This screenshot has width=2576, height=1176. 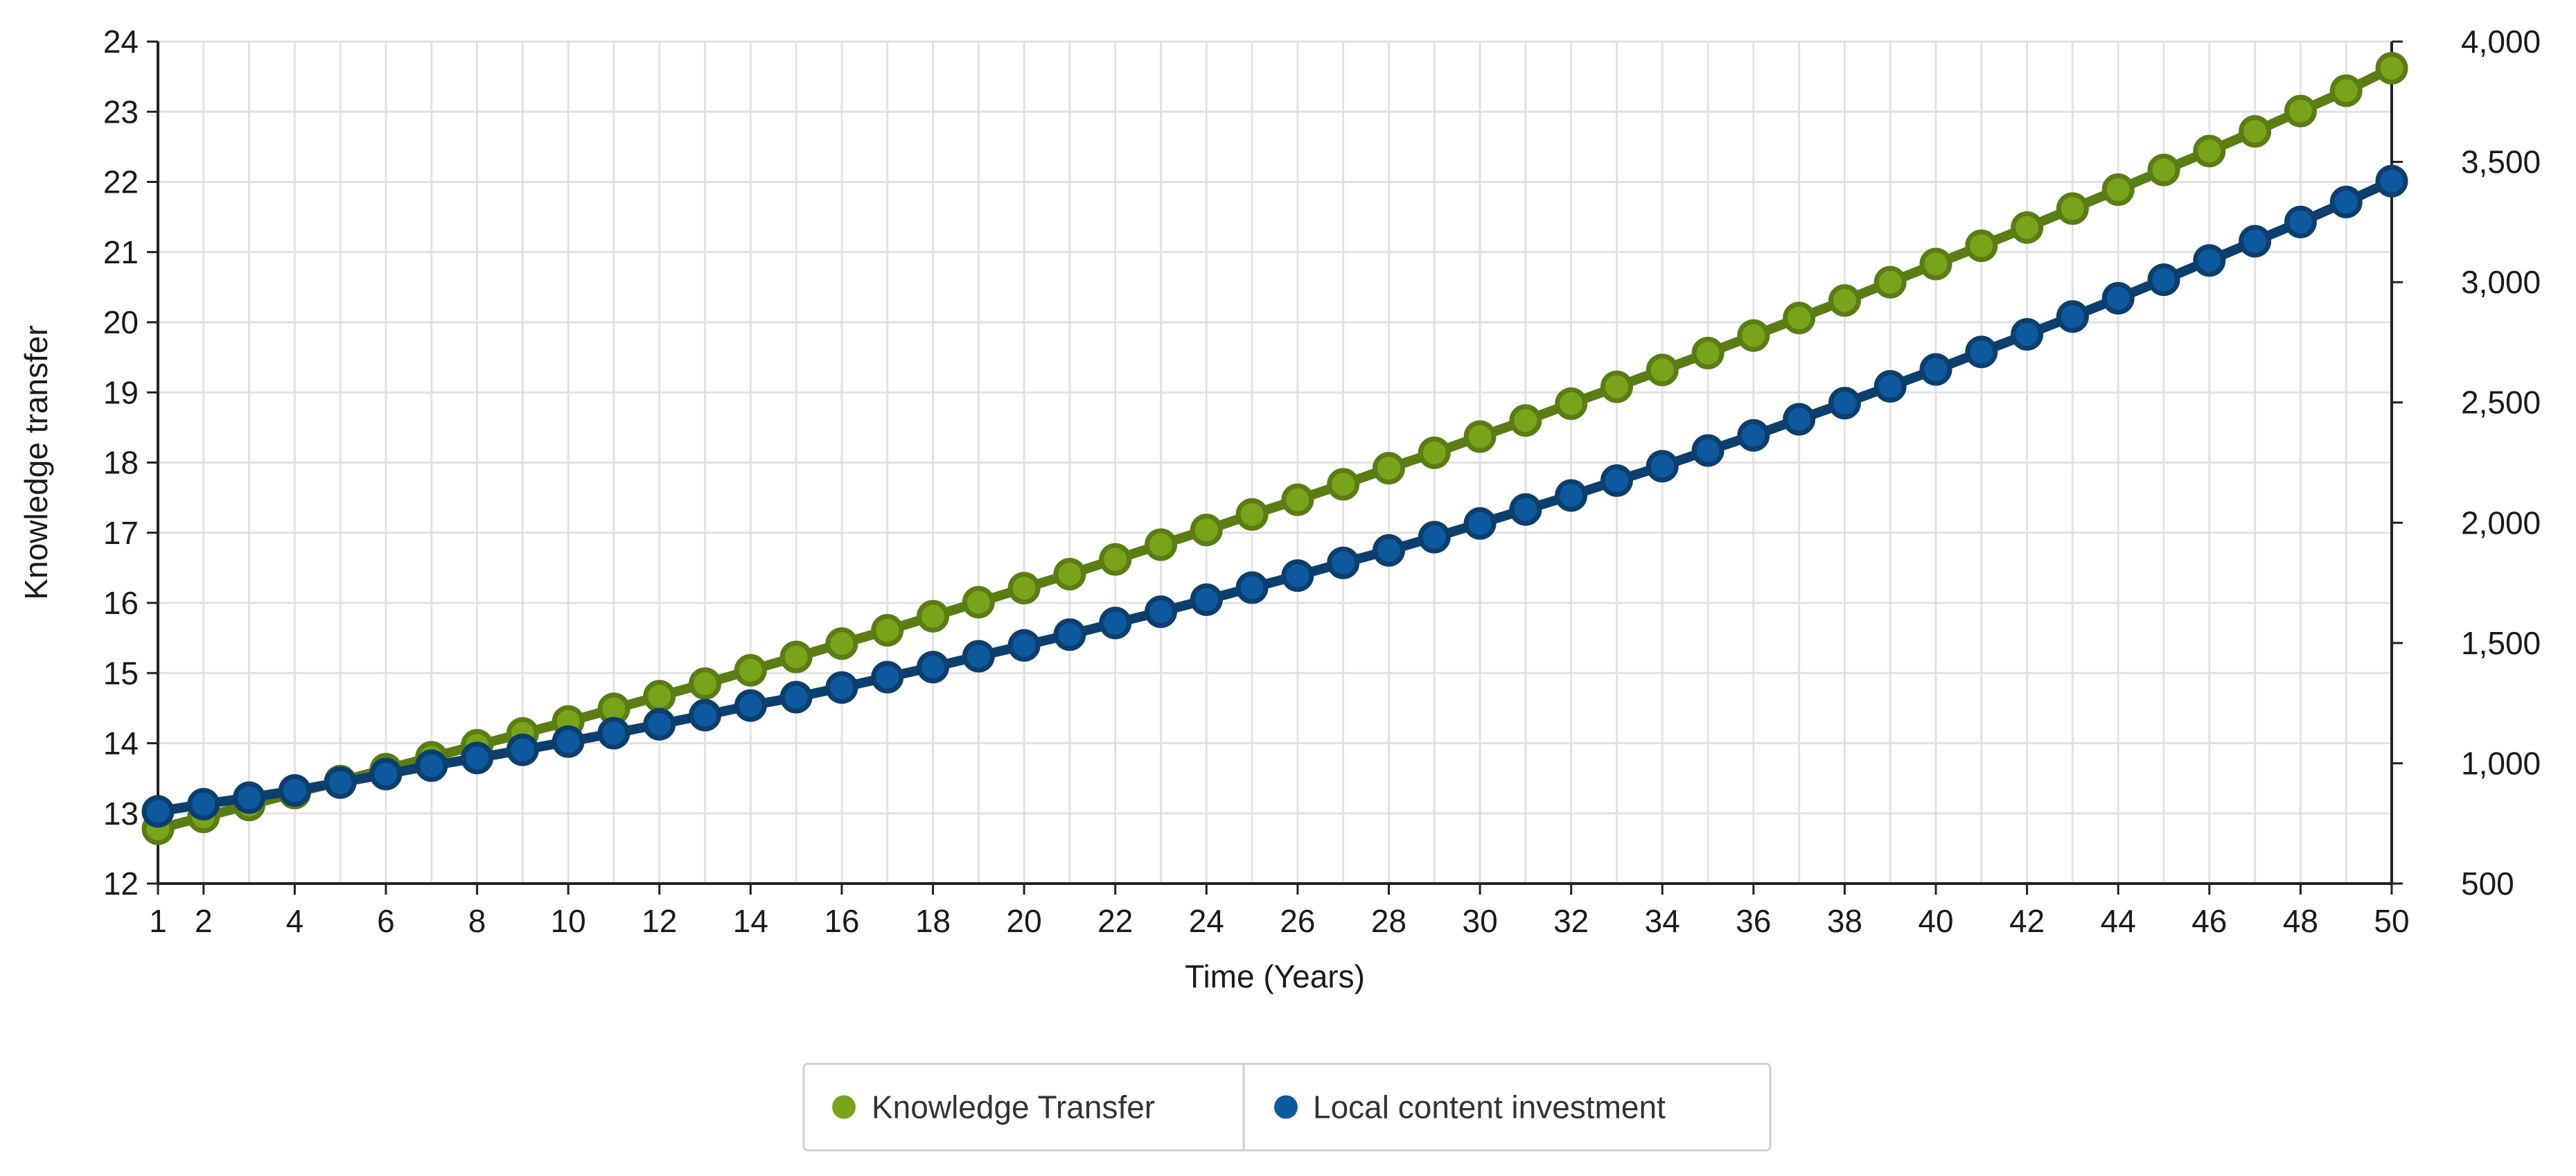 What do you see at coordinates (1935, 921) in the screenshot?
I see `x-tick-label: 40` at bounding box center [1935, 921].